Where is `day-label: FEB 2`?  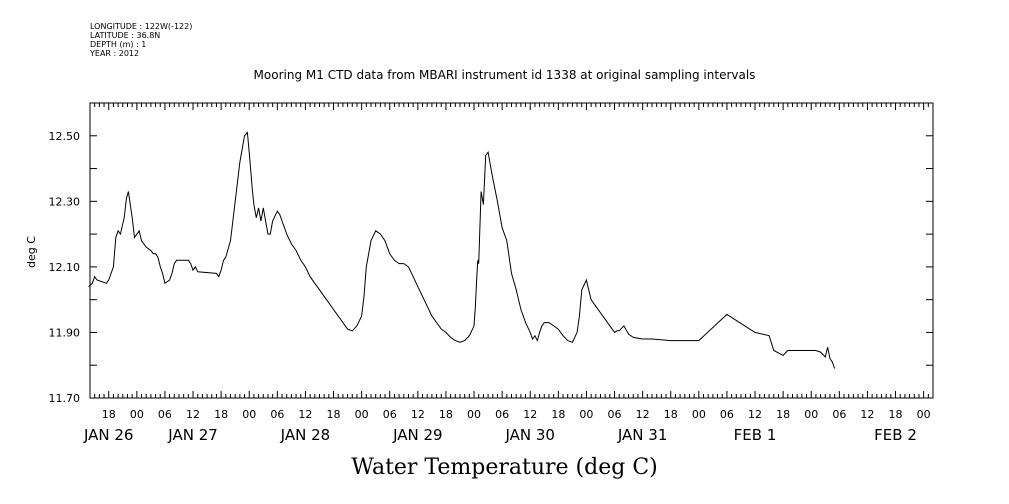
day-label: FEB 2 is located at coordinates (895, 435).